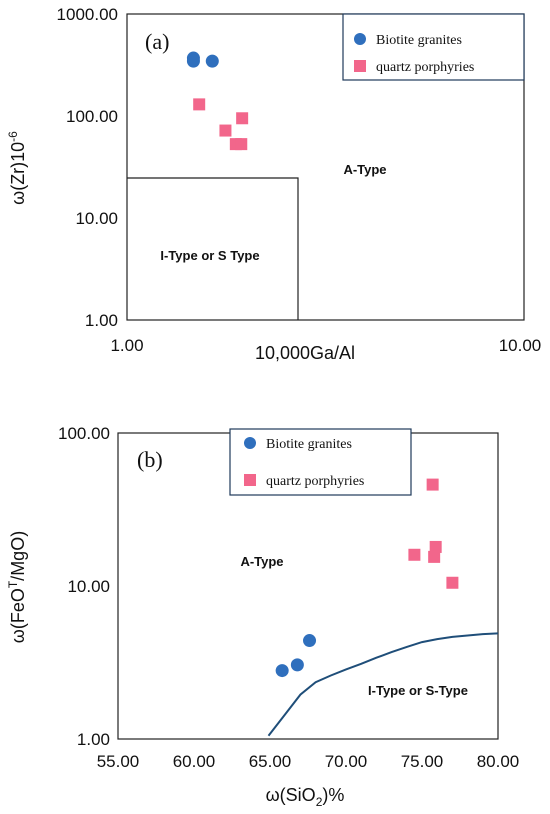  Describe the element at coordinates (194, 761) in the screenshot. I see `x-tick-label: 60.00` at that location.